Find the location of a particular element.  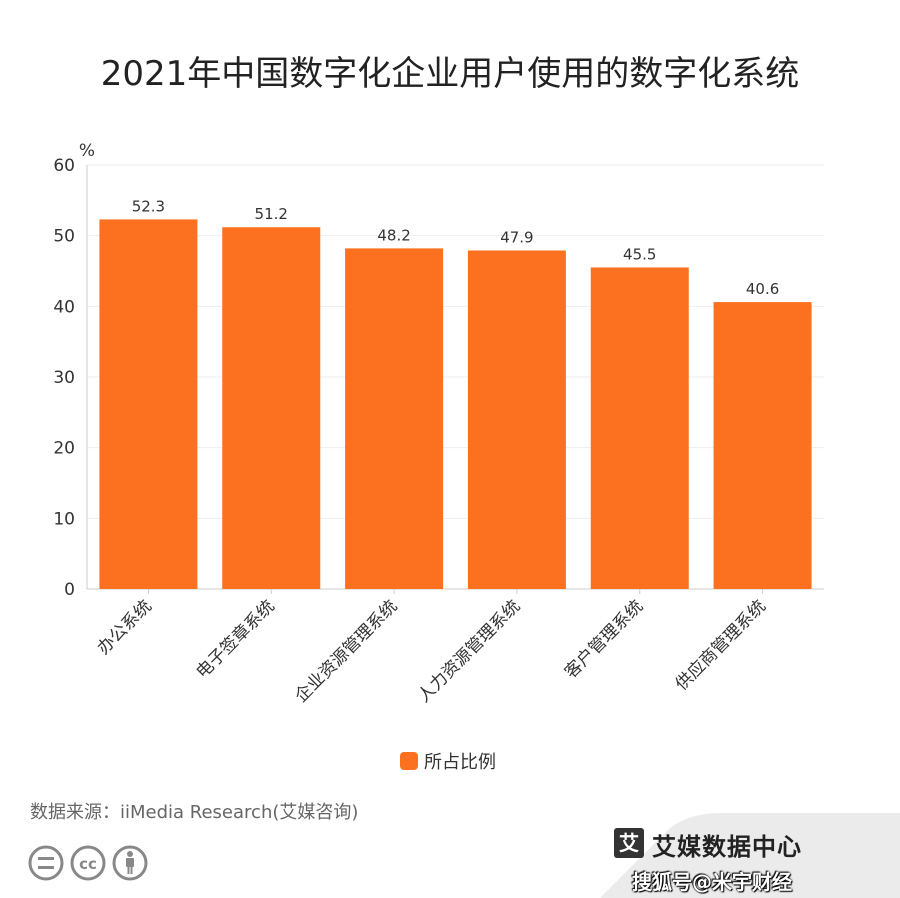

data-label: 52.3 is located at coordinates (148, 206).